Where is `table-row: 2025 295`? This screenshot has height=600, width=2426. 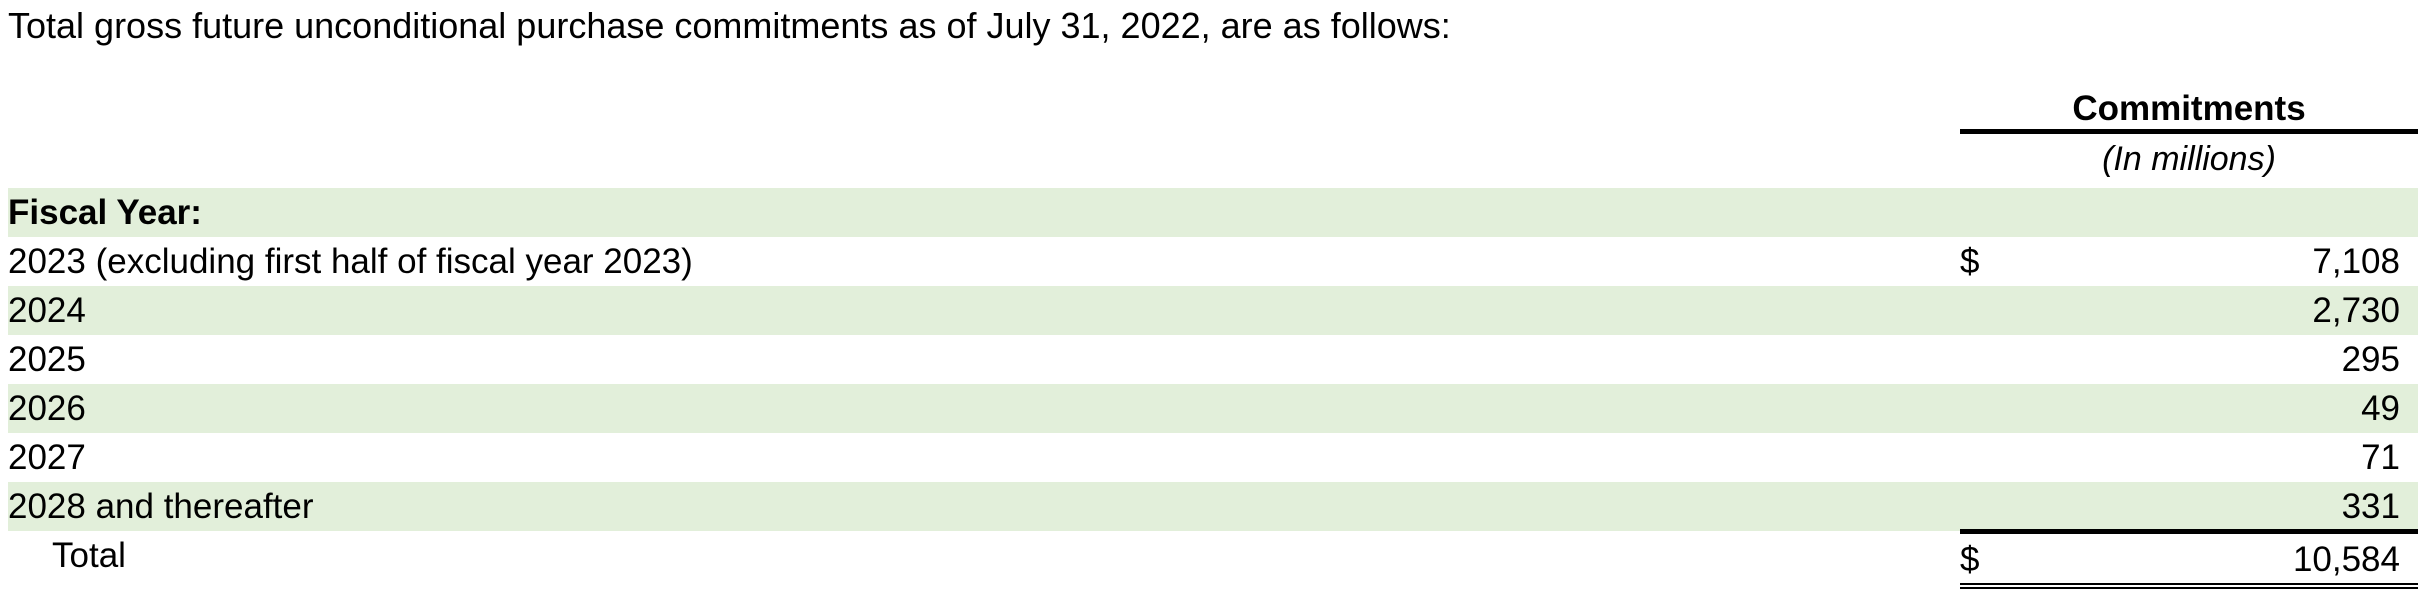 table-row: 2025 295 is located at coordinates (1213, 359).